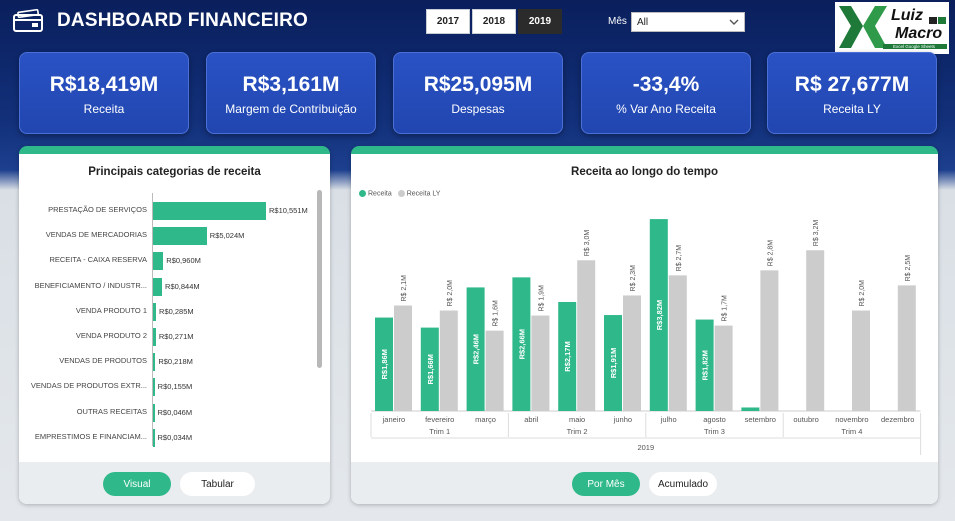 This screenshot has height=521, width=955. What do you see at coordinates (448, 21) in the screenshot?
I see `year-button-2017: 2017` at bounding box center [448, 21].